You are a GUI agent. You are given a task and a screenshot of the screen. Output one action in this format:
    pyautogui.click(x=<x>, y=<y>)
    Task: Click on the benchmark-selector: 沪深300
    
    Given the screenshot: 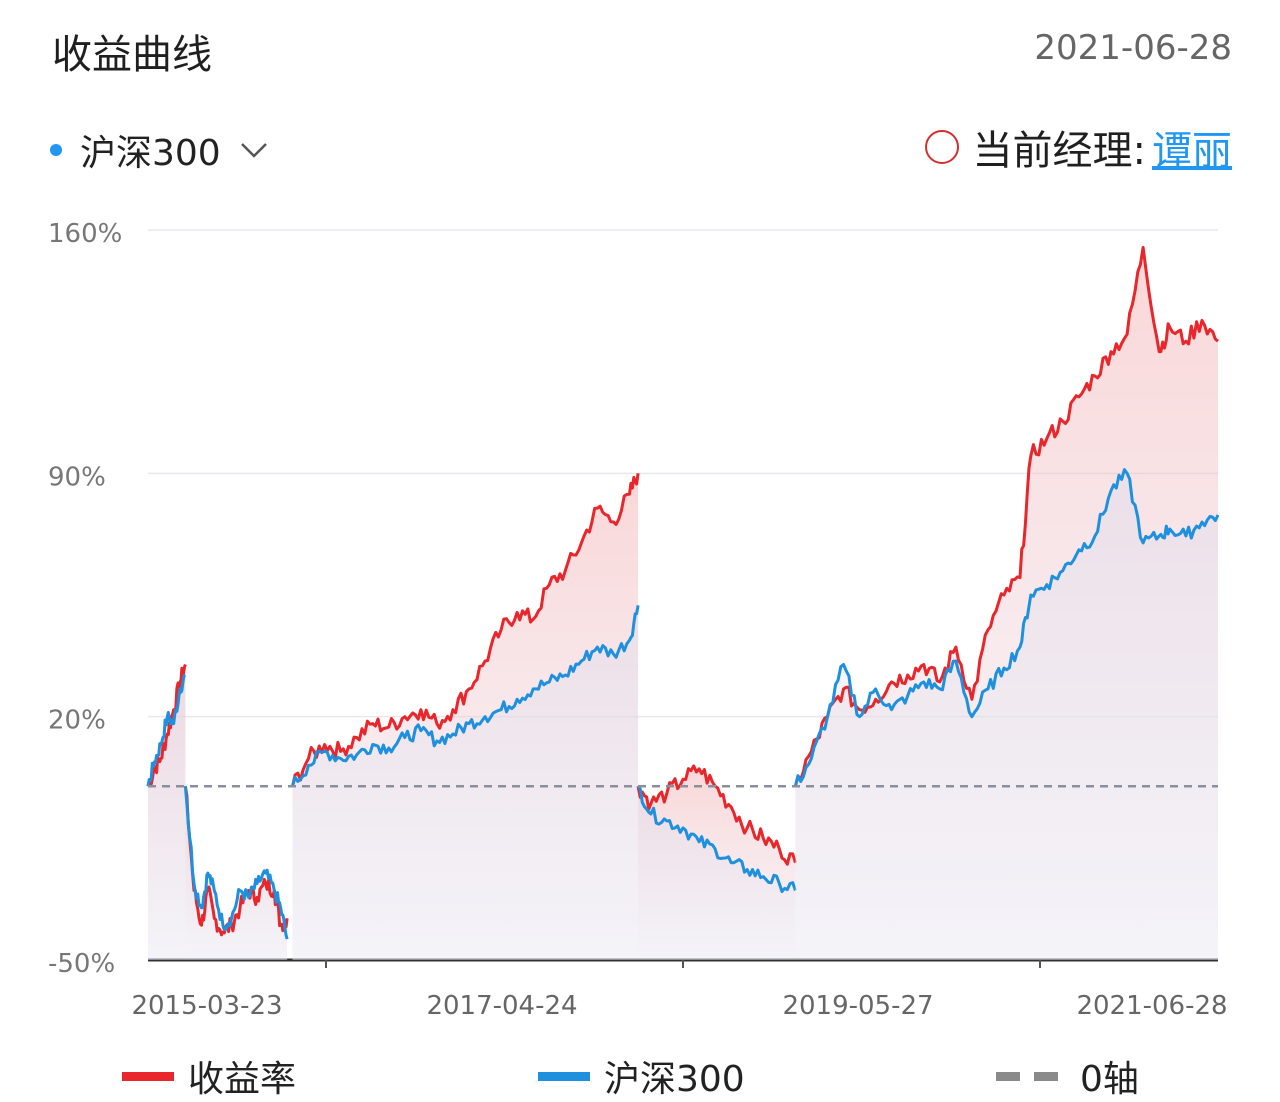 What is the action you would take?
    pyautogui.click(x=159, y=150)
    